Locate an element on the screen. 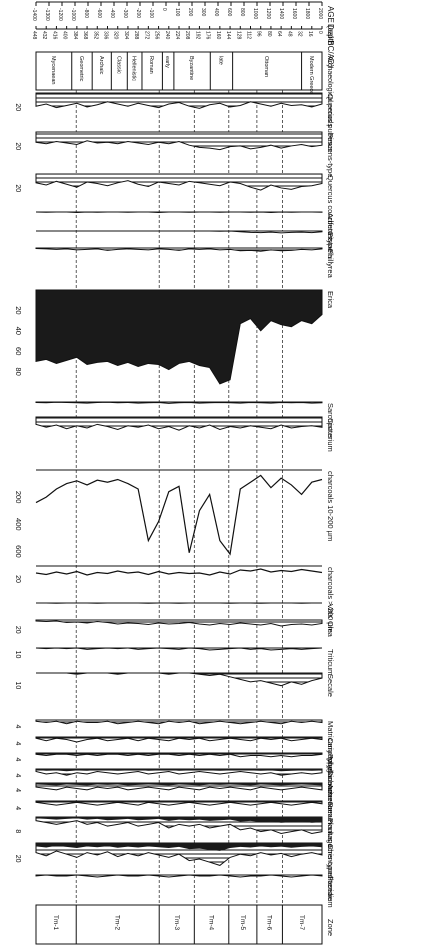 The width and height of the screenshot is (426, 945). series-sarcopoterium is located at coordinates (179, 402).